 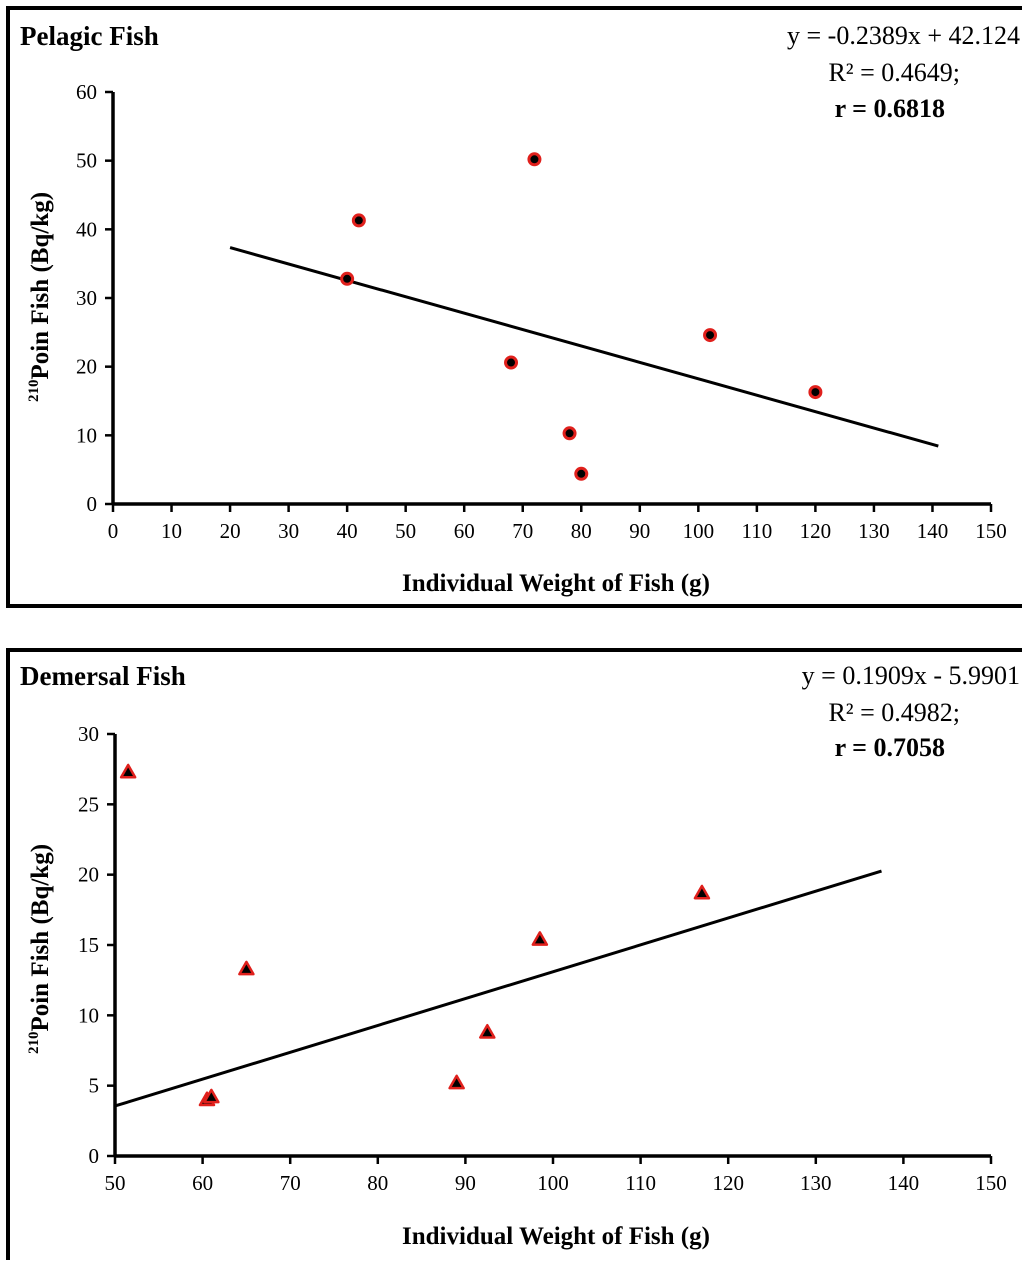 I want to click on chart-title: Pelagic Fish, so click(x=89, y=36).